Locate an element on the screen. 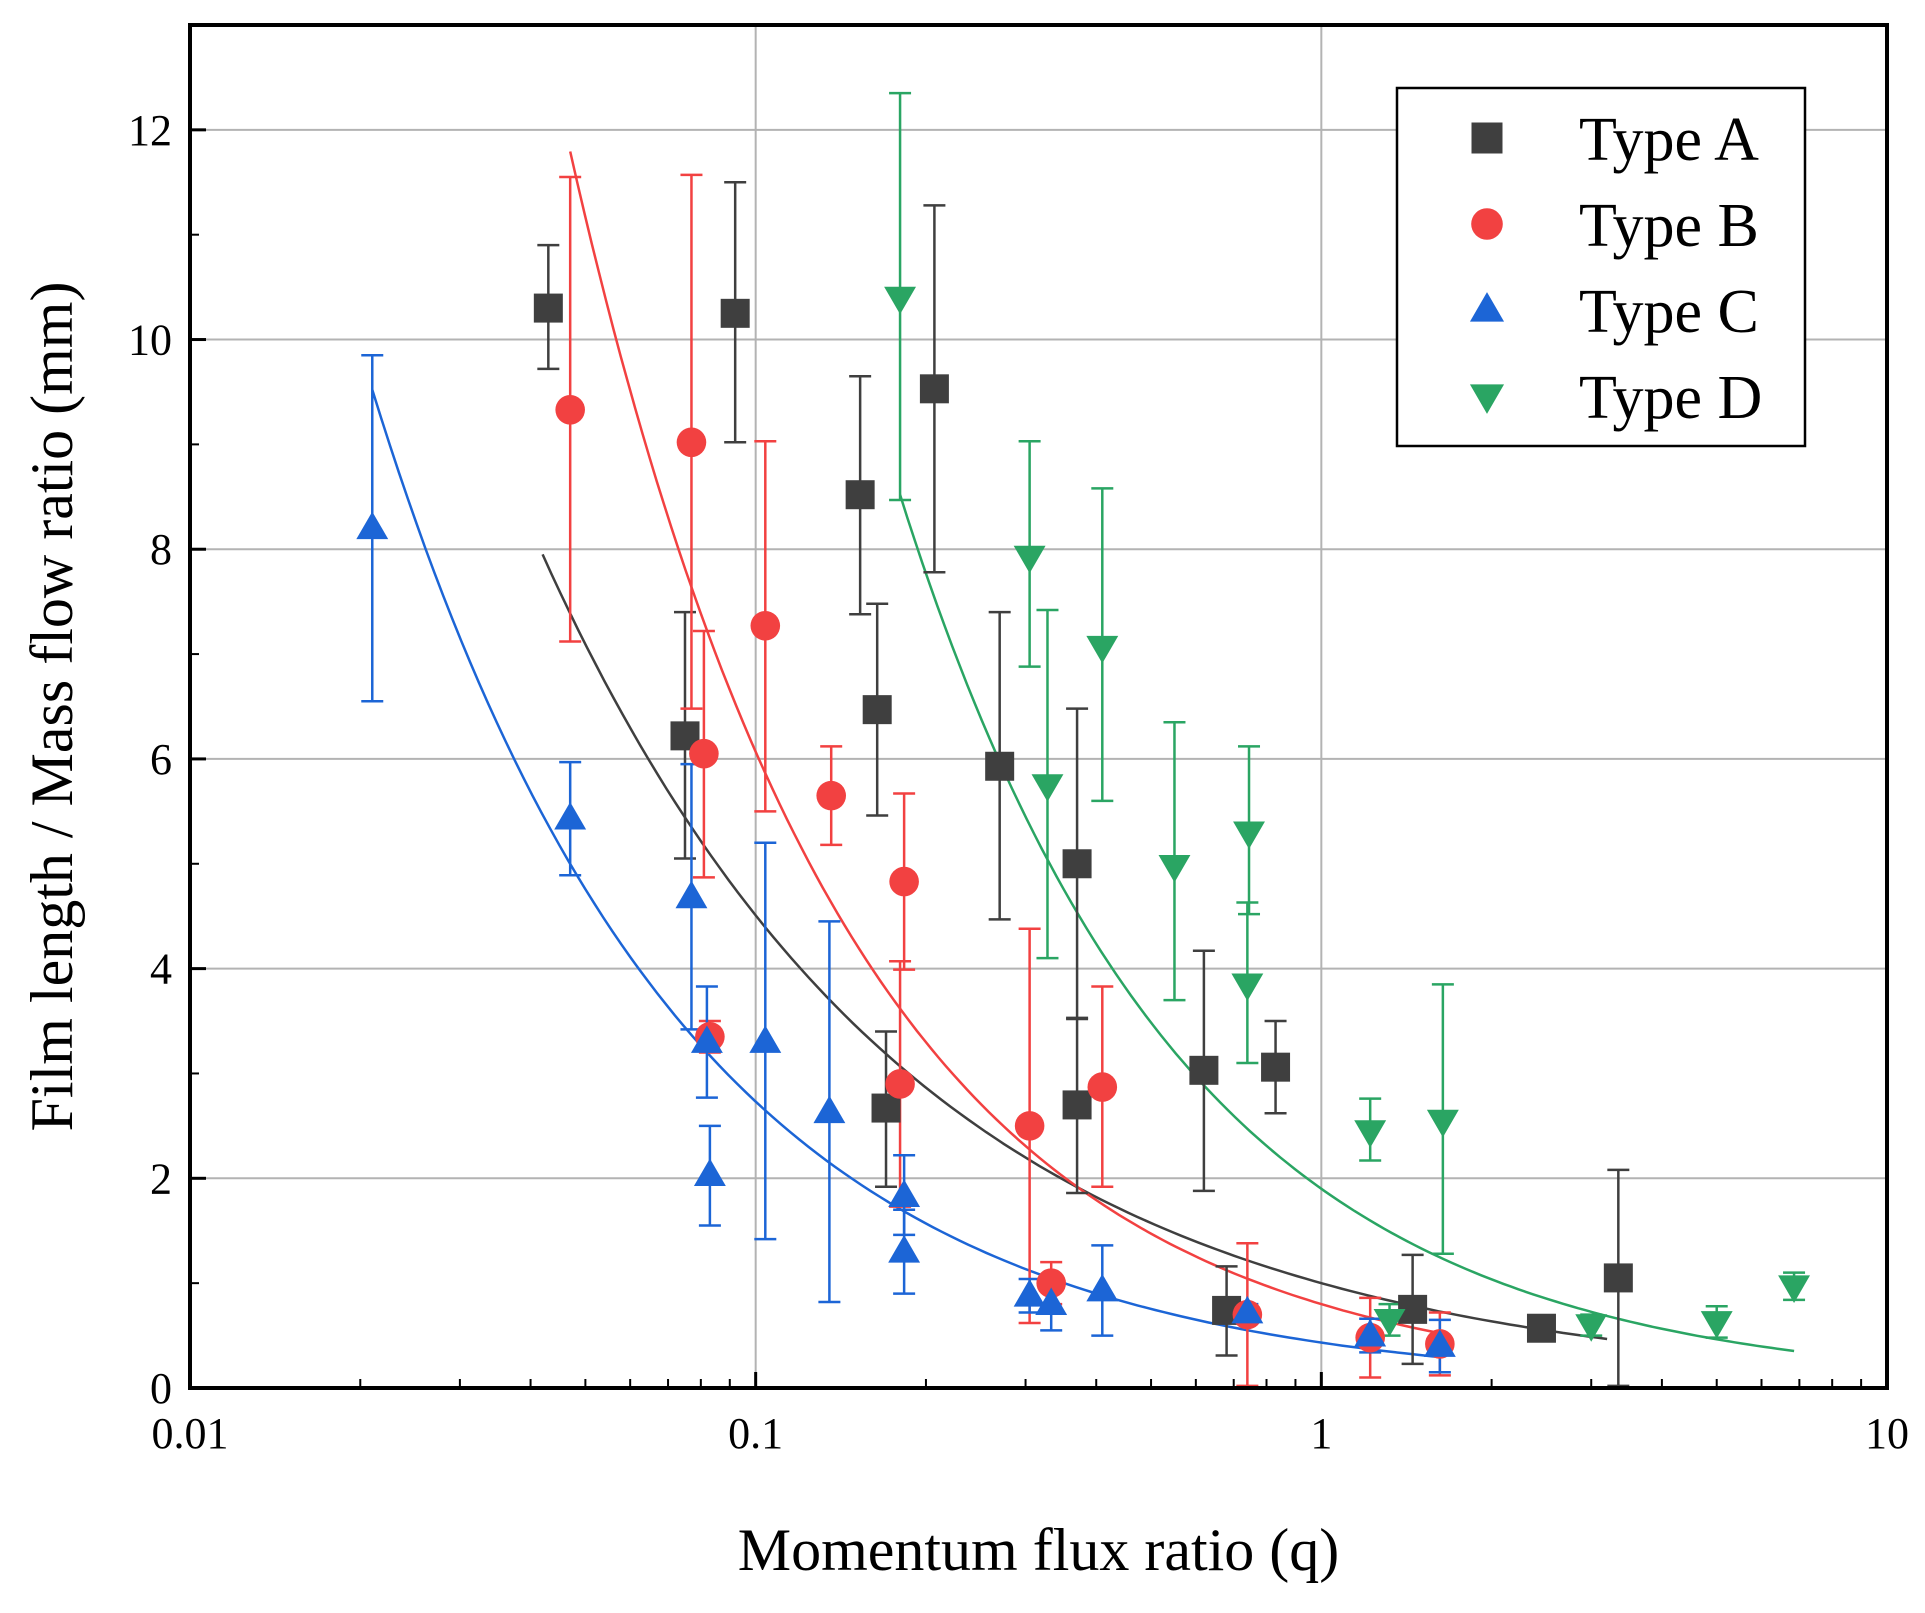 The image size is (1925, 1613). legend-marker-type-c is located at coordinates (1487, 307).